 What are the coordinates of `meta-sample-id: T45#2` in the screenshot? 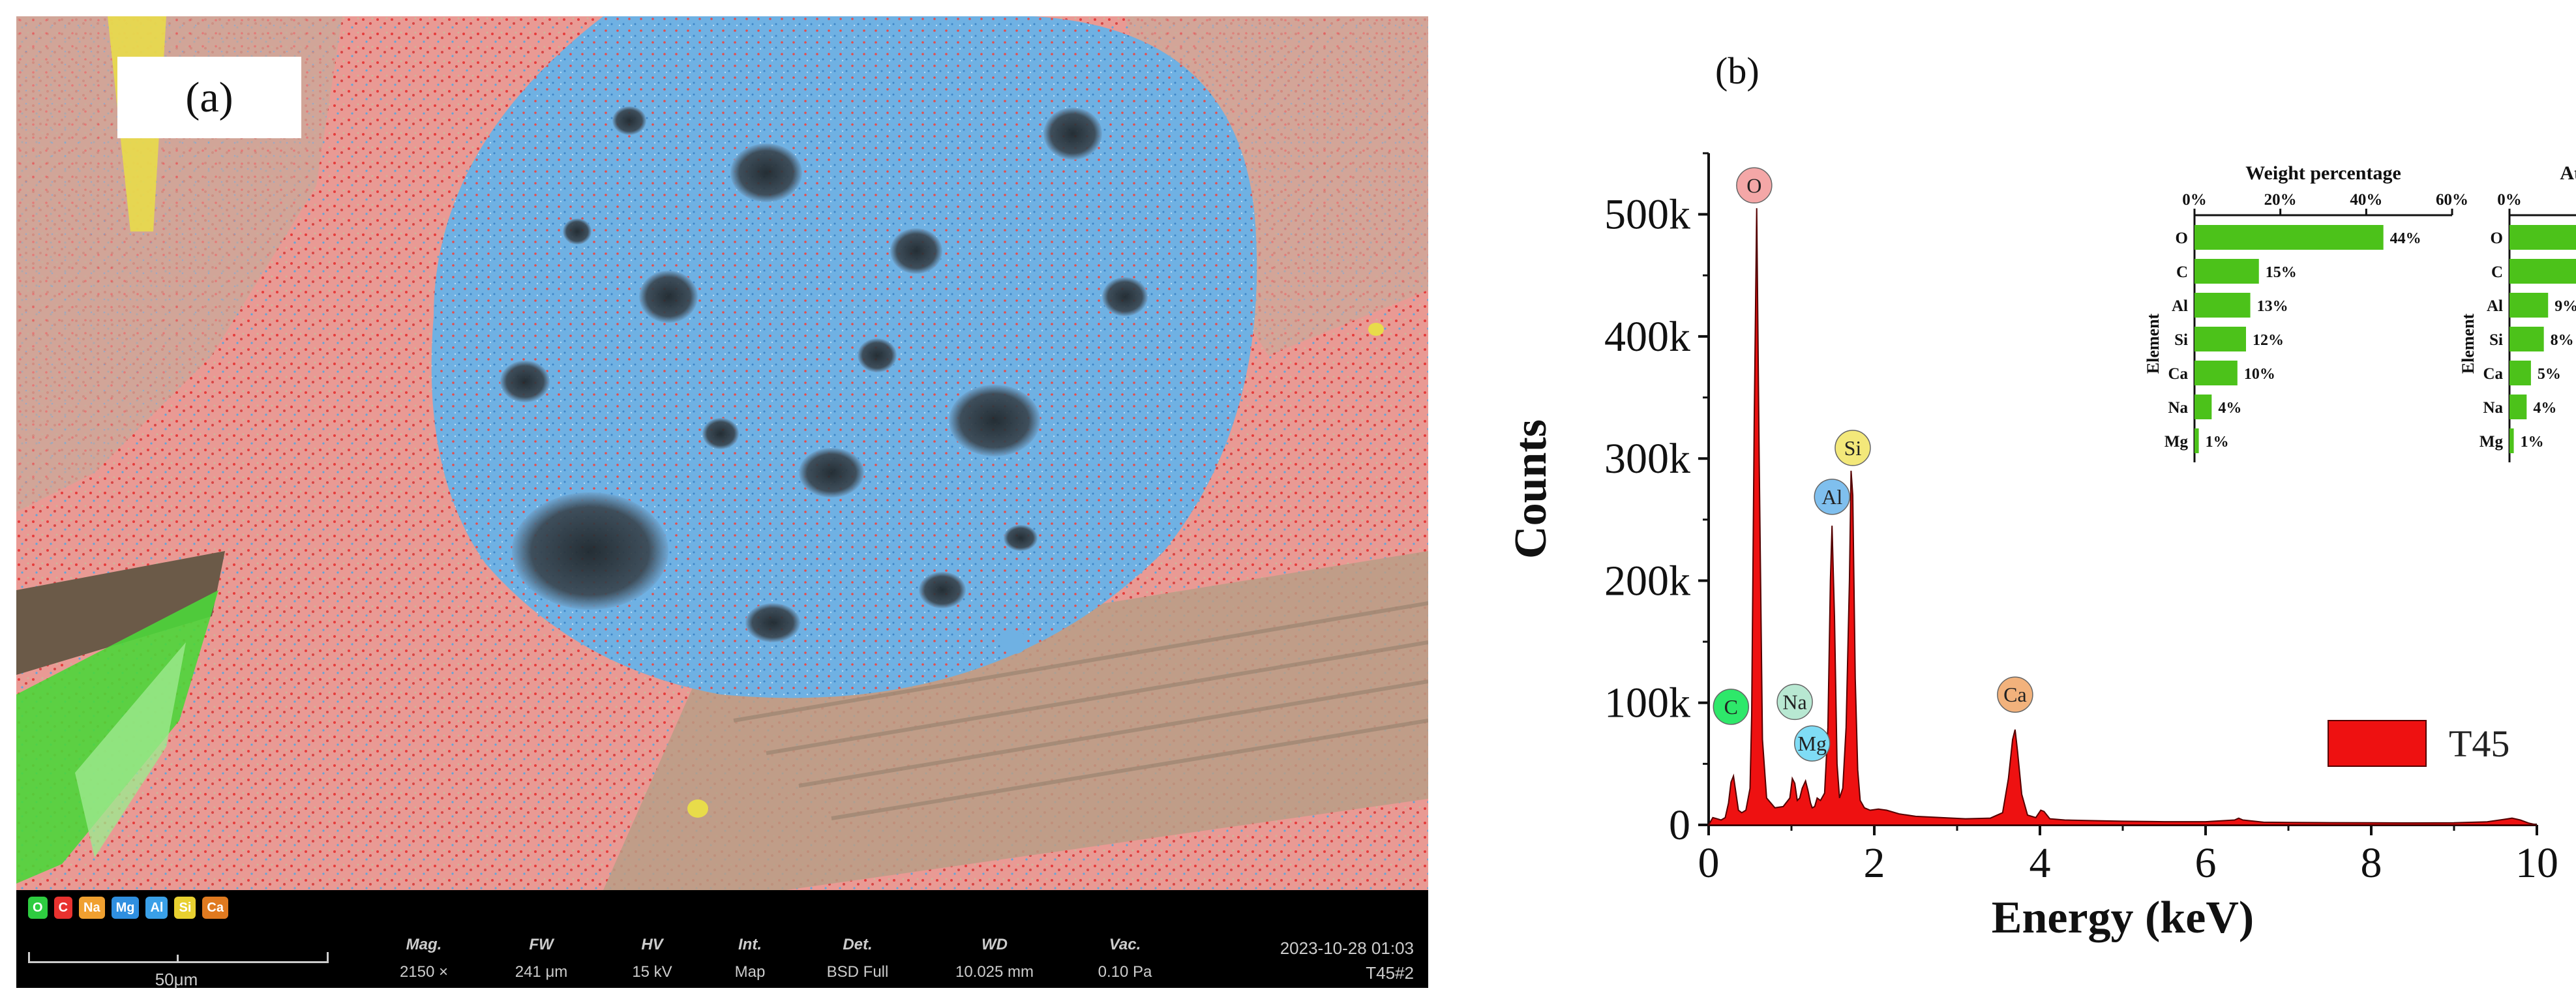 It's located at (1390, 973).